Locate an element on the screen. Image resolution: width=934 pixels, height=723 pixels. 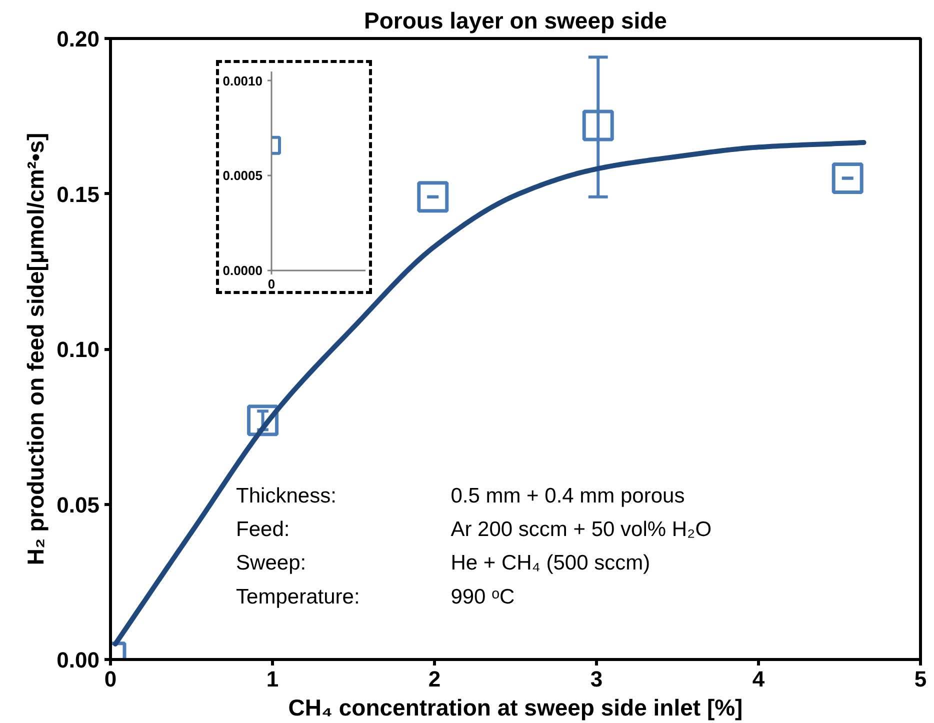
annotation: 0.5 mm + 0.4 mm porous is located at coordinates (567, 496).